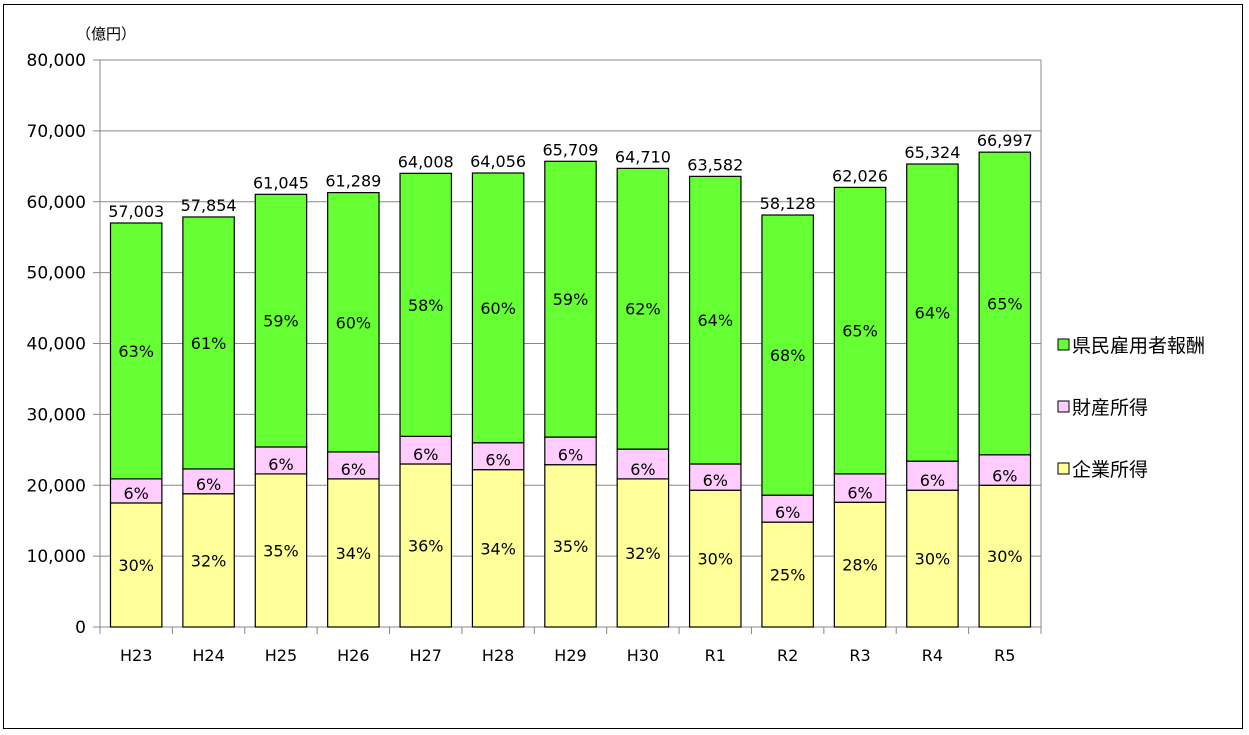 The image size is (1249, 735). I want to click on x-tick-label: H23, so click(136, 655).